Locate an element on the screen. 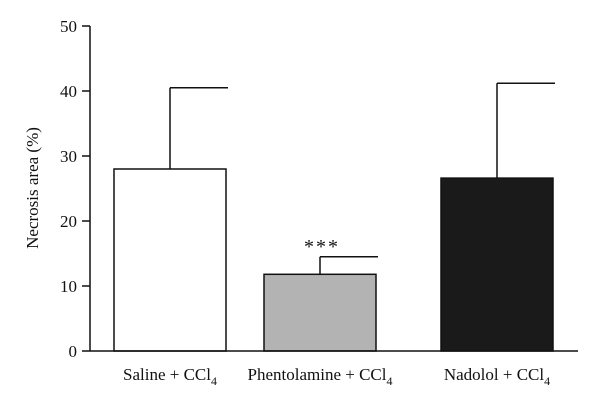  y-tick-label: 20 is located at coordinates (68, 221).